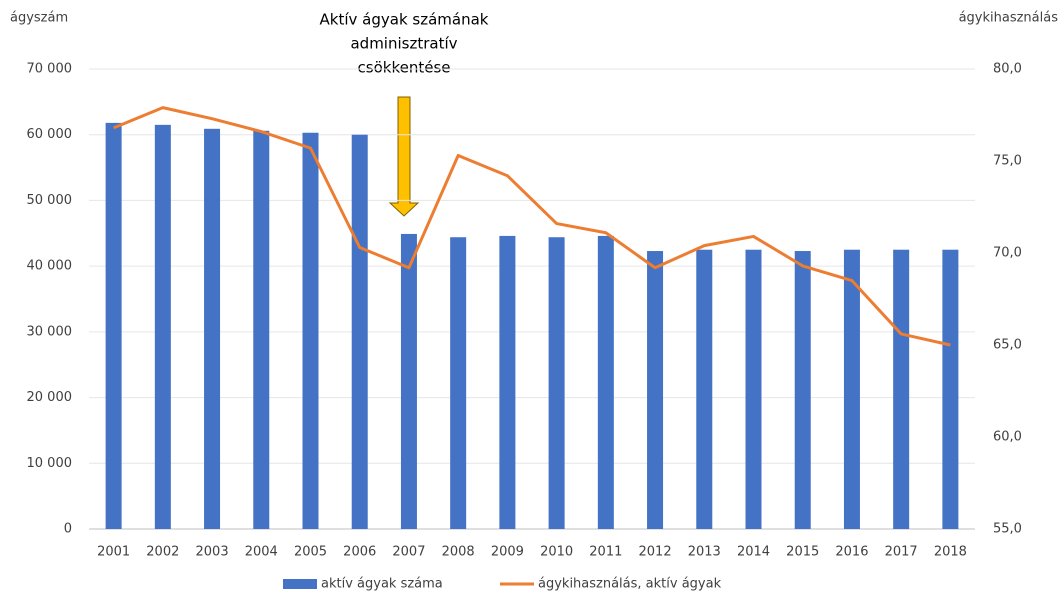 This screenshot has height=602, width=1062. What do you see at coordinates (50, 397) in the screenshot?
I see `y-tick-label: 20 000` at bounding box center [50, 397].